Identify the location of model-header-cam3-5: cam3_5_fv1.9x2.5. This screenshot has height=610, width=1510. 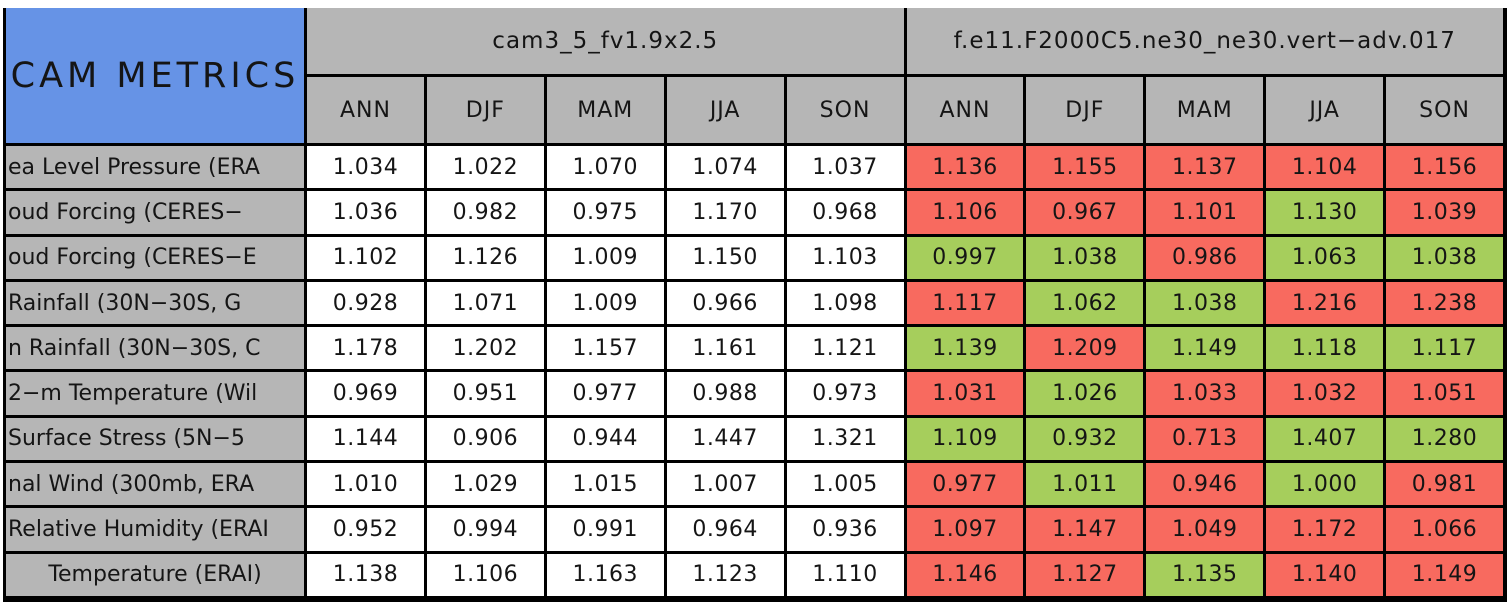
(605, 41).